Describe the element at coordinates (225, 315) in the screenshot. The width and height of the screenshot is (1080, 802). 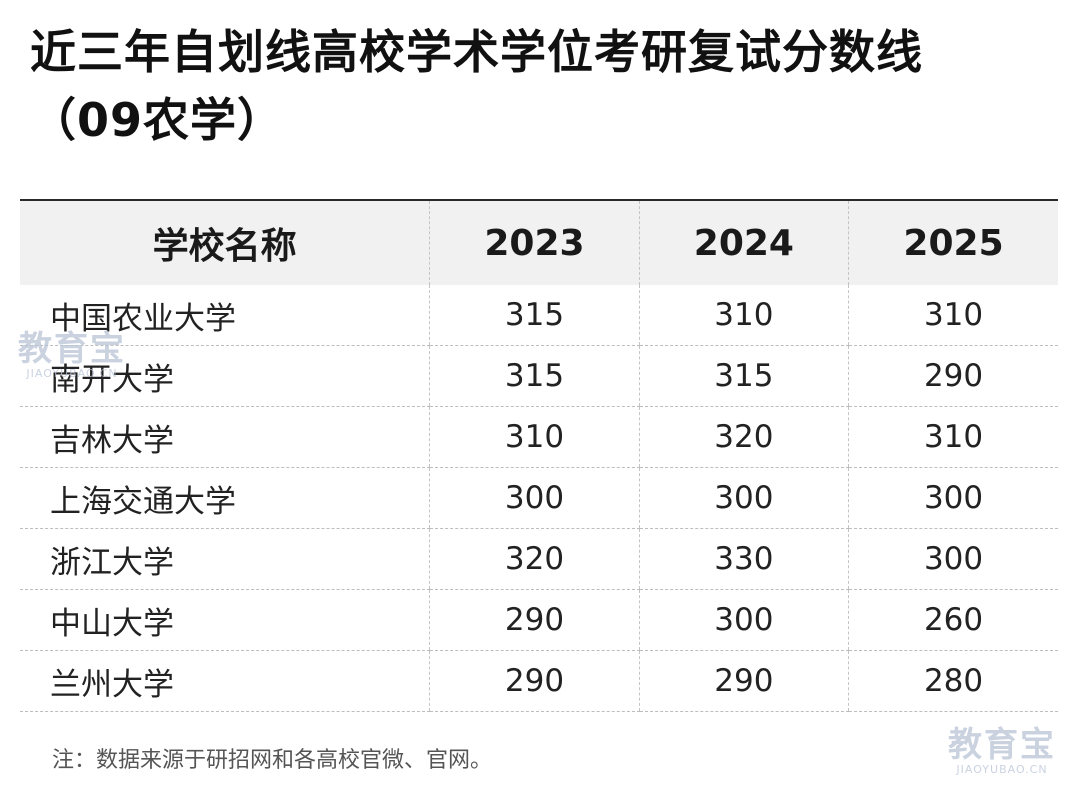
I see `school-name-cell: 中国农业大学` at that location.